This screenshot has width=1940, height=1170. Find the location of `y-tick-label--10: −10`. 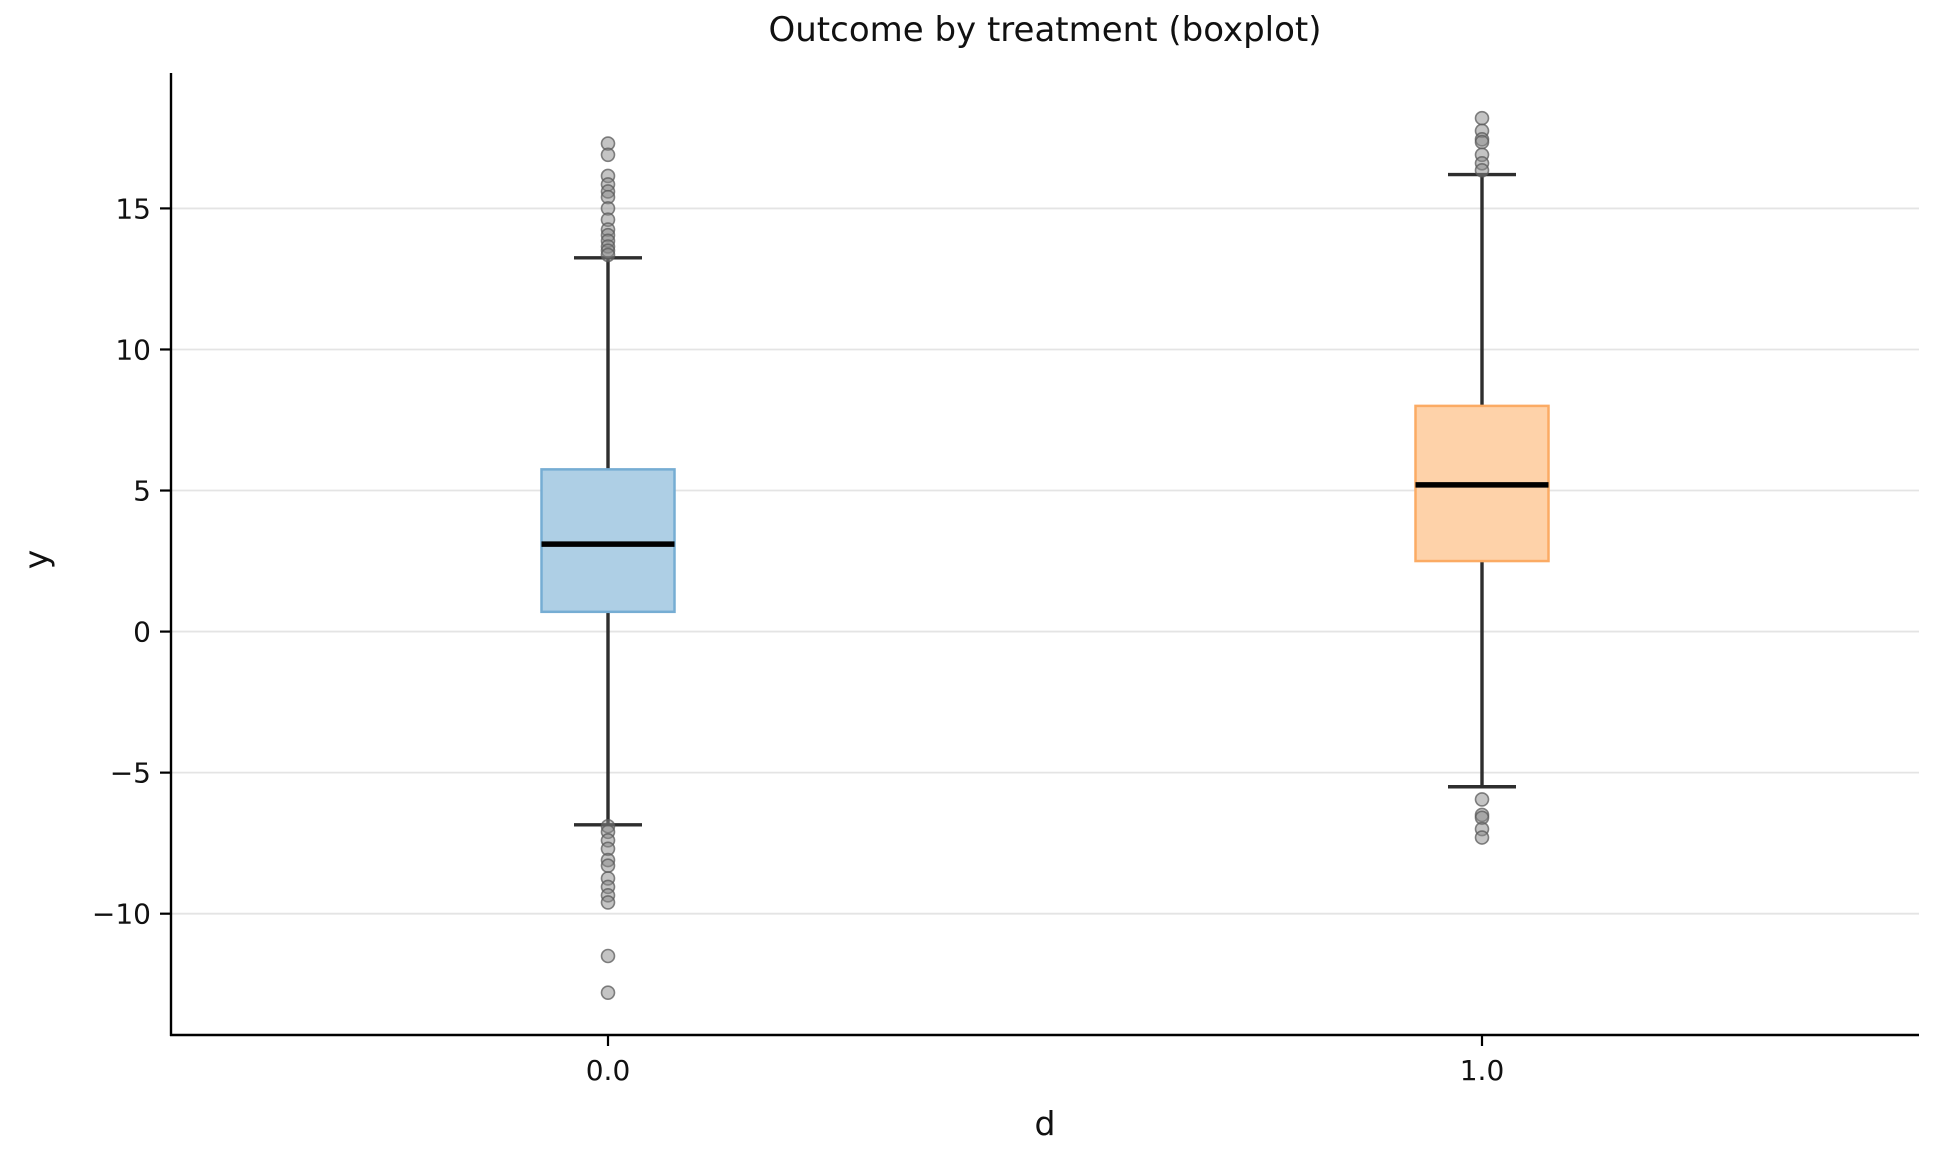

y-tick-label--10: −10 is located at coordinates (121, 914).